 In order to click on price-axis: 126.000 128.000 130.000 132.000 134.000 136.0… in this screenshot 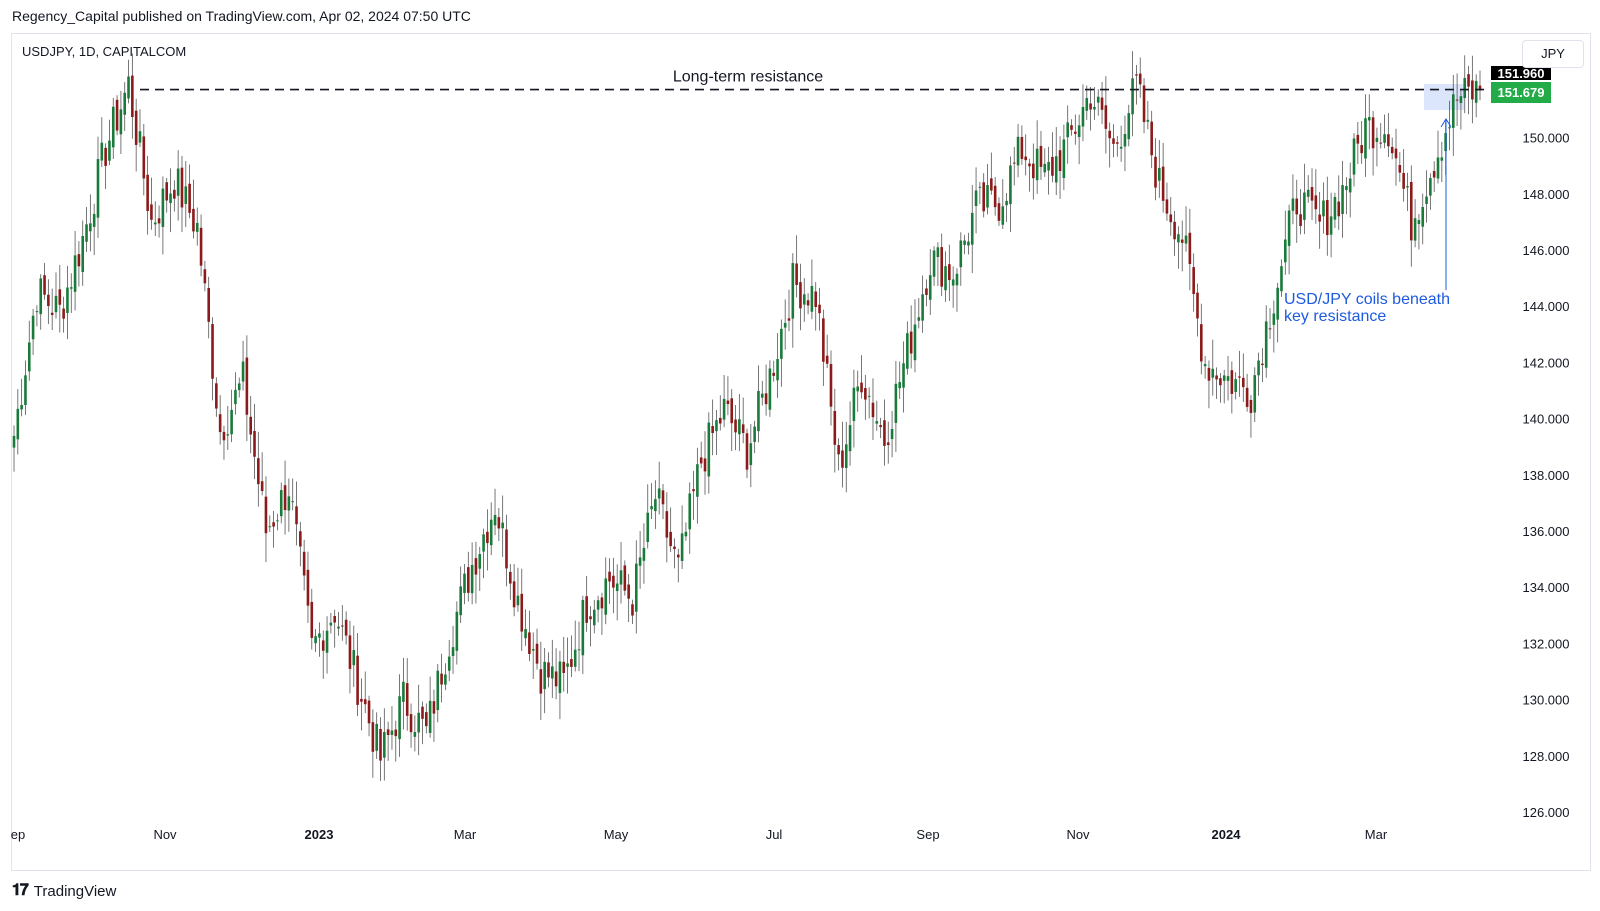, I will do `click(1546, 475)`.